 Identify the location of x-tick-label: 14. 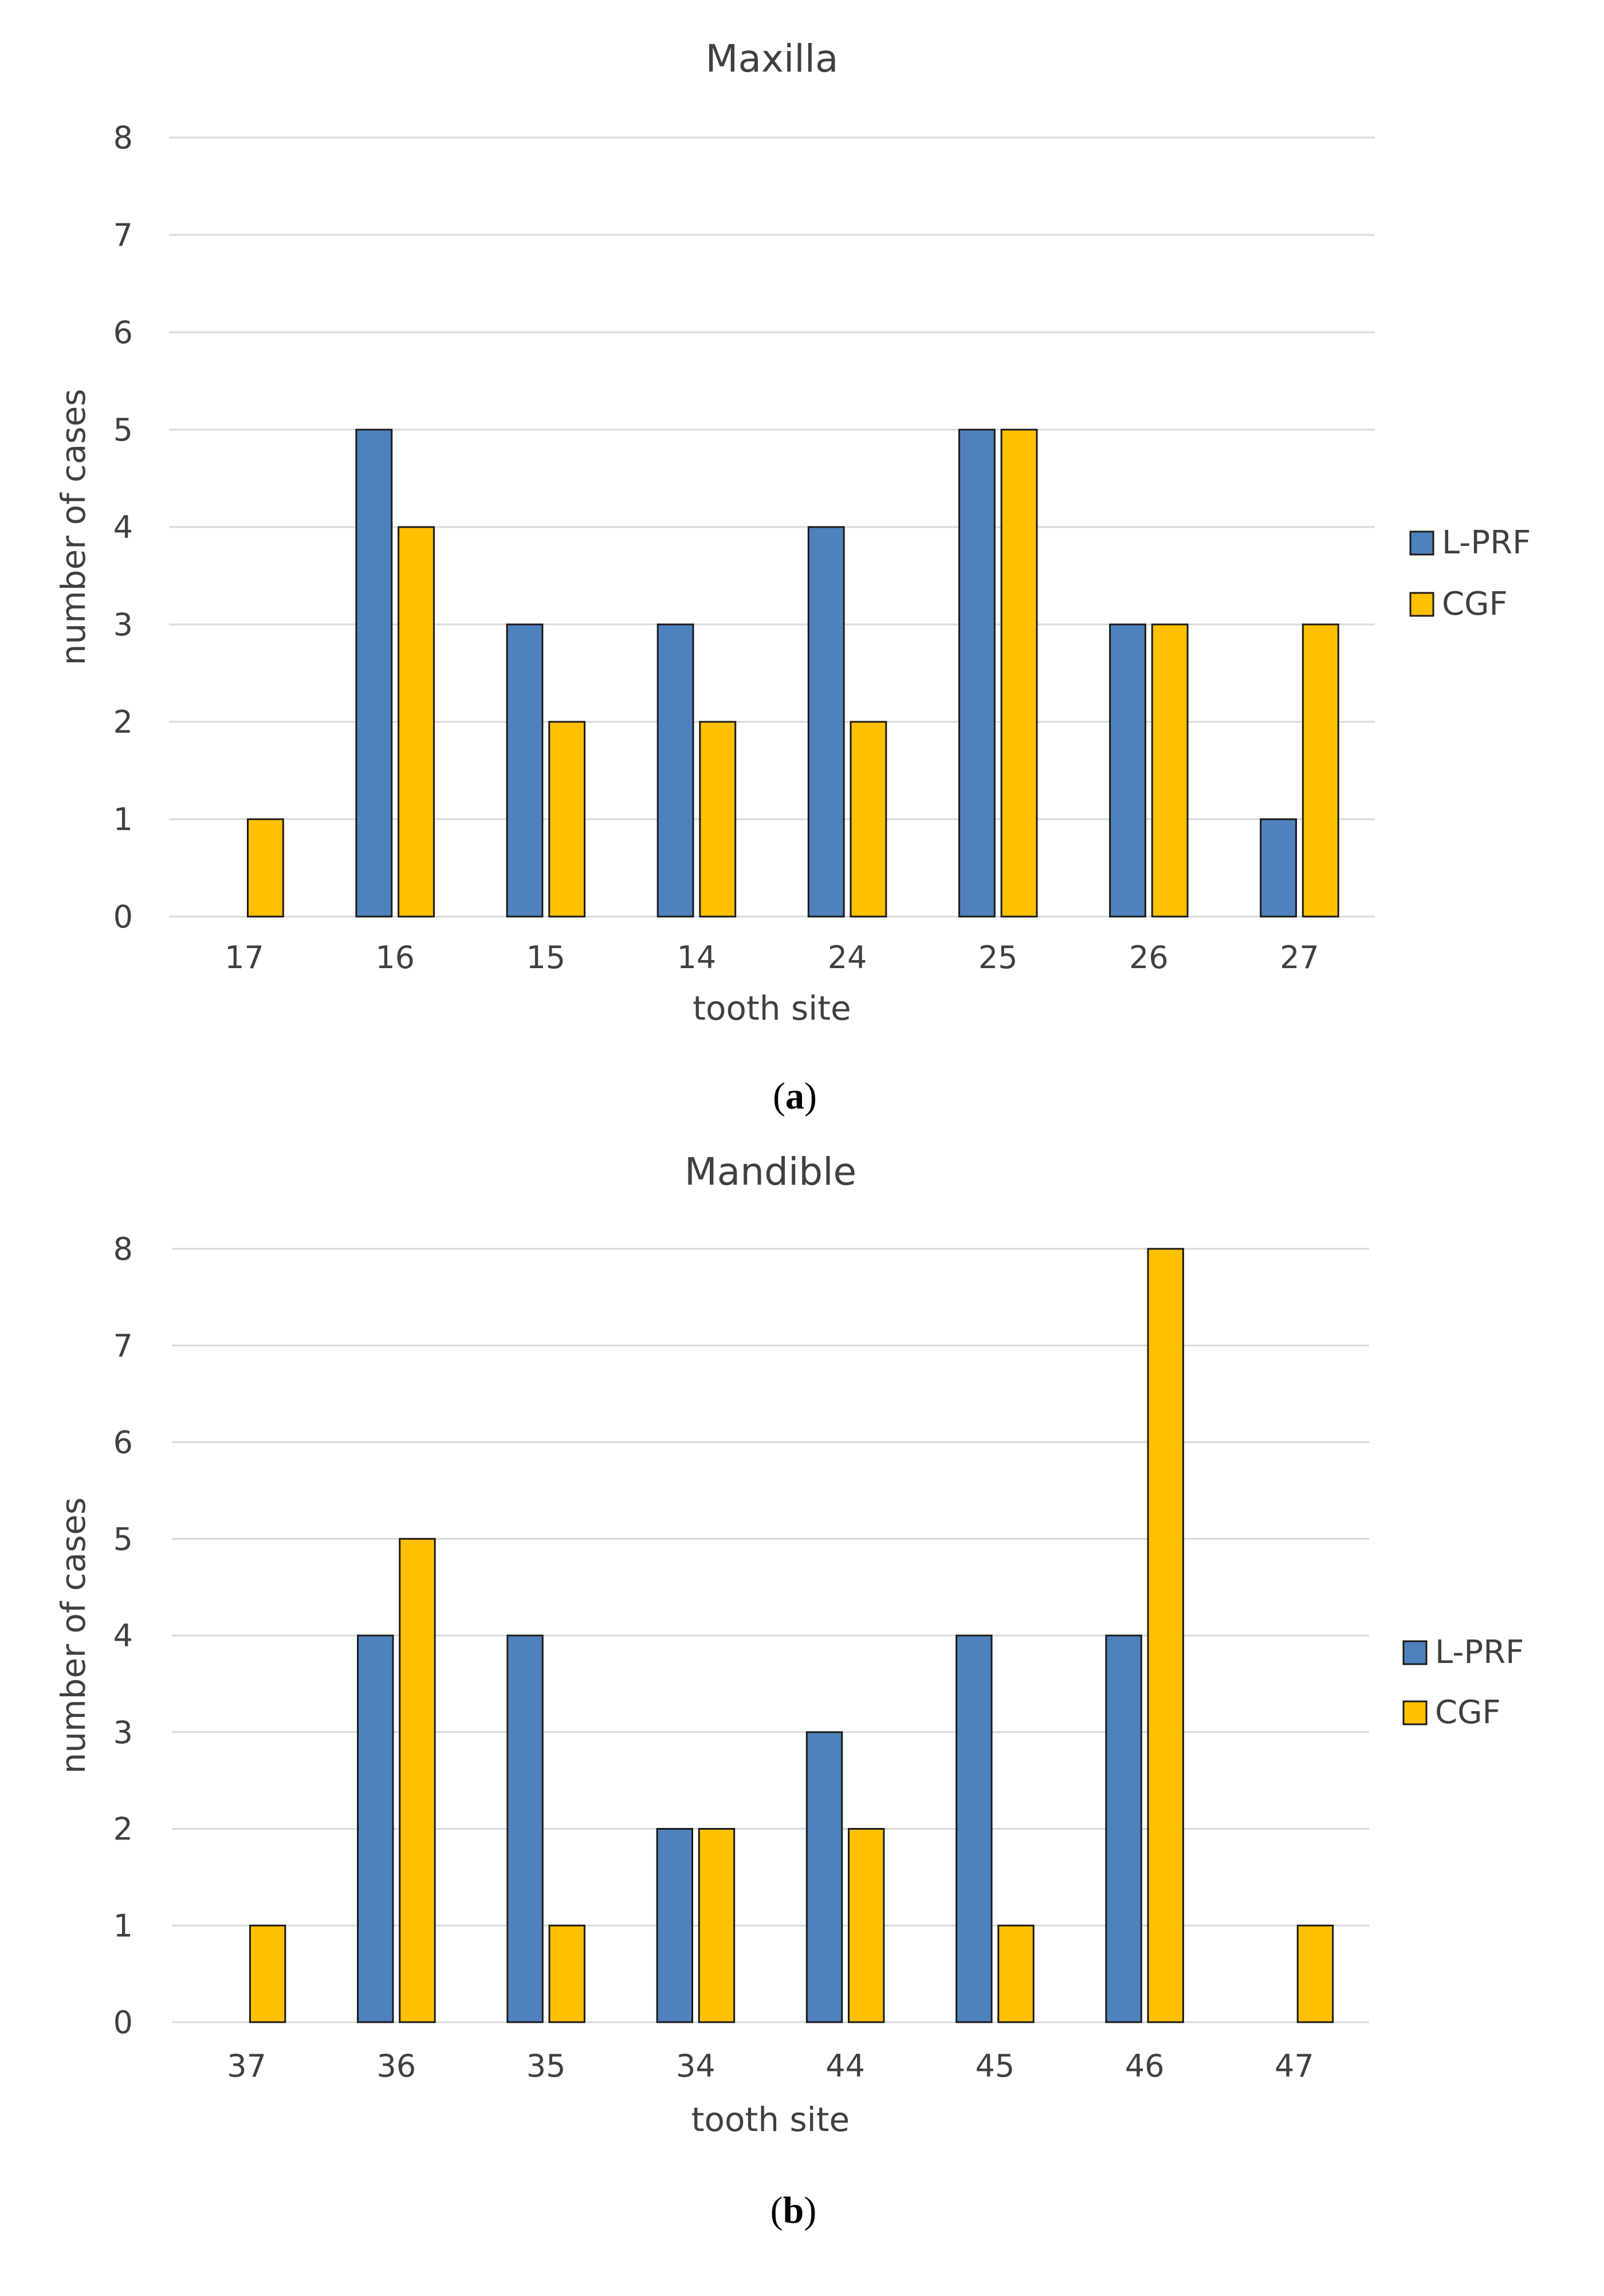
(697, 958).